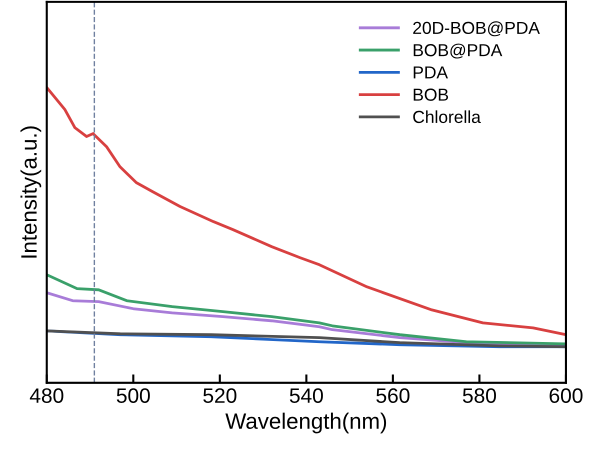 The width and height of the screenshot is (592, 468). I want to click on x-tick-label: 580, so click(479, 395).